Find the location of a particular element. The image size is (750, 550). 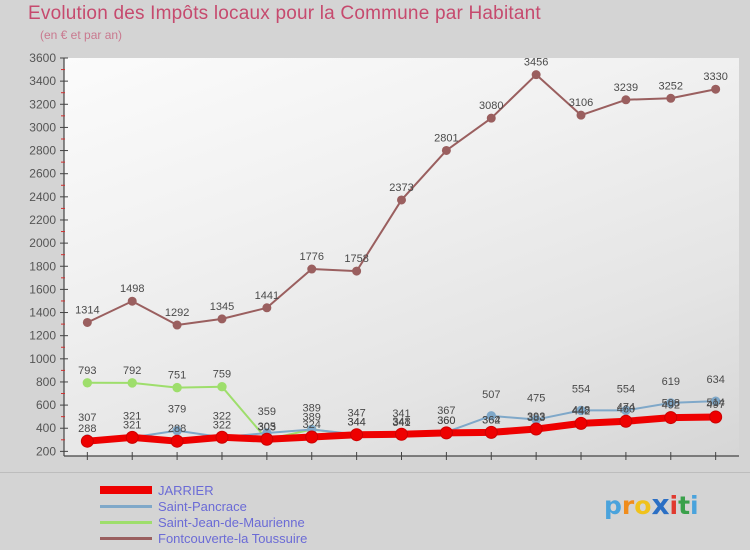

data-label: 1776 is located at coordinates (311, 257).